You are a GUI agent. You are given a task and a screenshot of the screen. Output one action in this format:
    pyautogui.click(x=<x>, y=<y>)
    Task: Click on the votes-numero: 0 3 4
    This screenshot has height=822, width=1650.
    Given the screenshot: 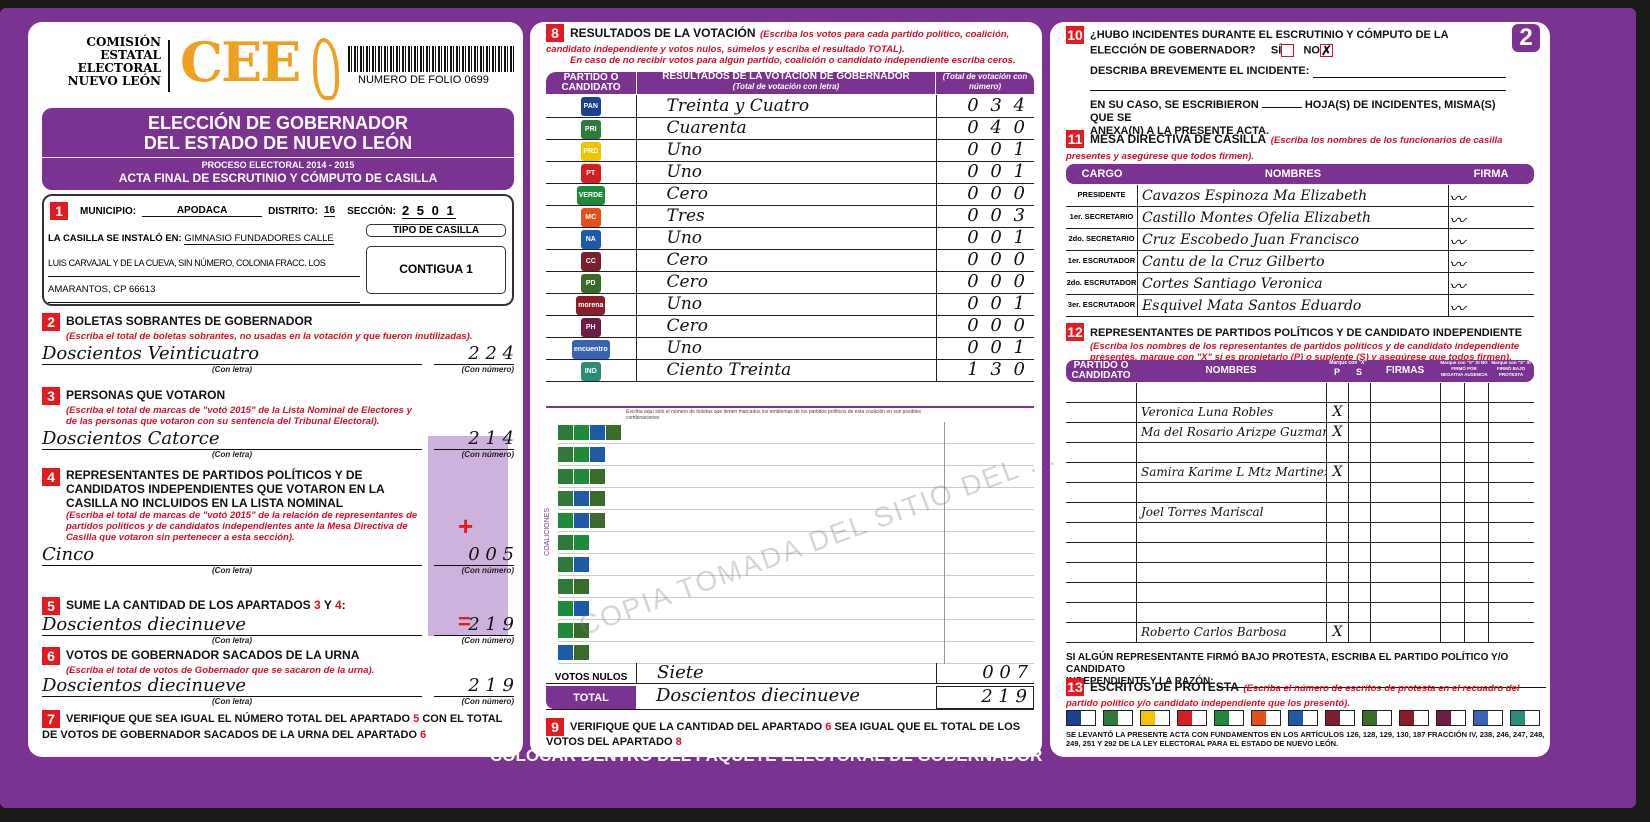 What is the action you would take?
    pyautogui.click(x=984, y=106)
    